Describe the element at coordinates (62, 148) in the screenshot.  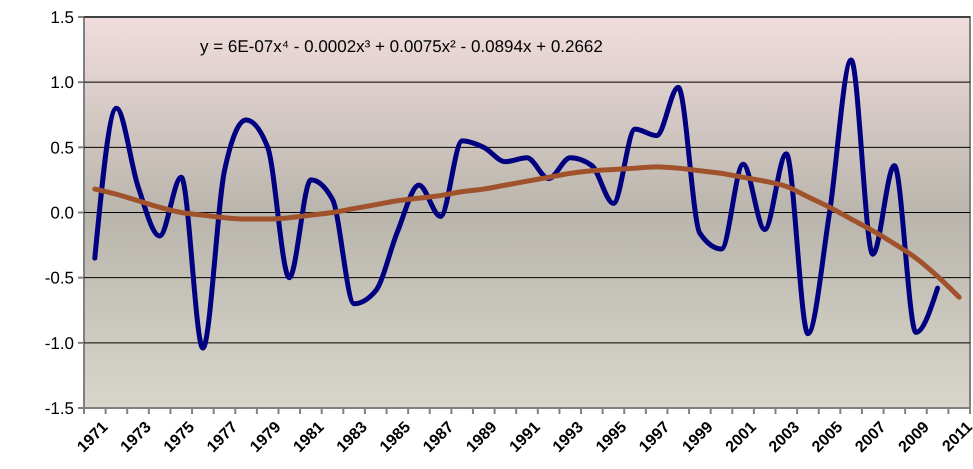
I see `y-tick-label: 0.5` at that location.